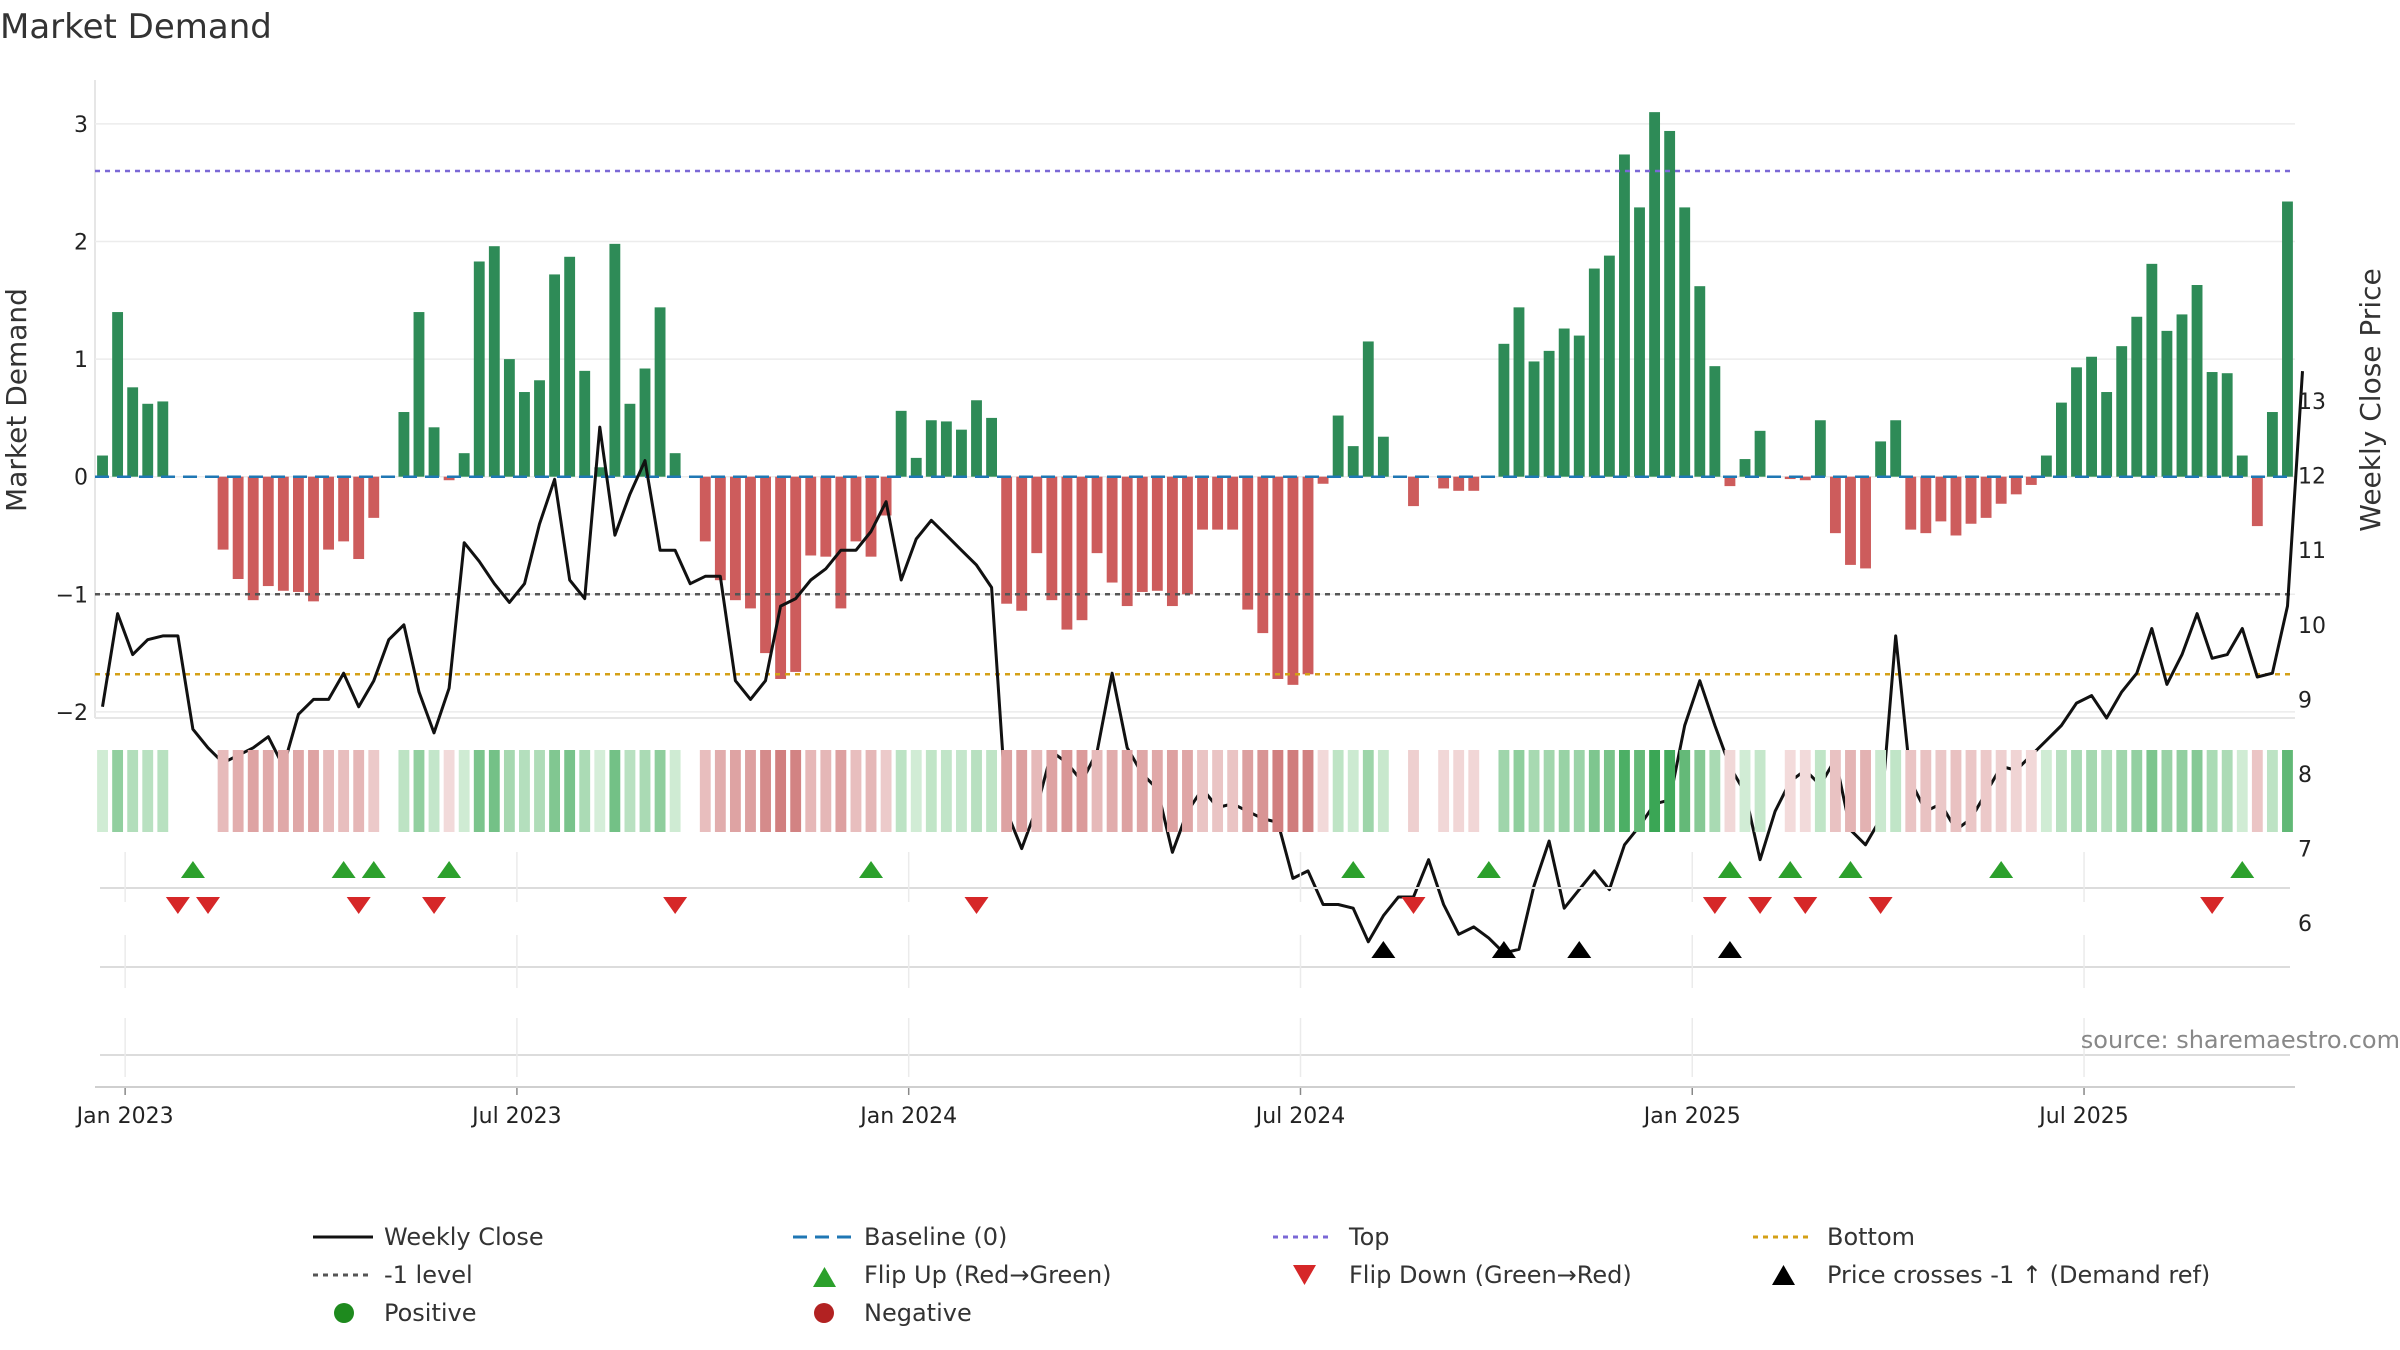 The height and width of the screenshot is (1350, 2400). I want to click on x-tick-label: Jan 2025, so click(1691, 1116).